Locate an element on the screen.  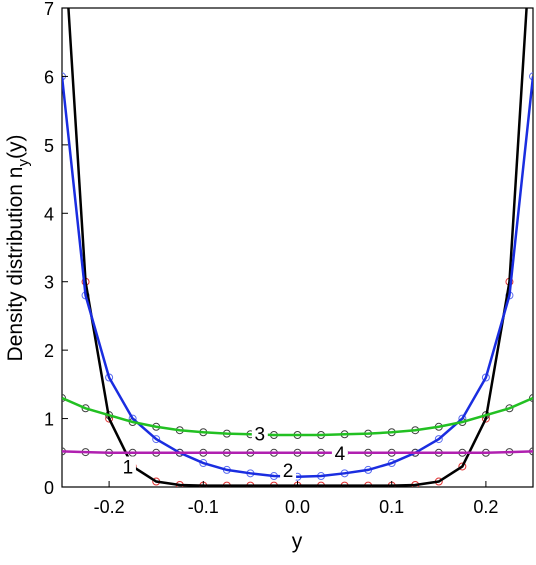
y-tick-label: 0 is located at coordinates (49, 488).